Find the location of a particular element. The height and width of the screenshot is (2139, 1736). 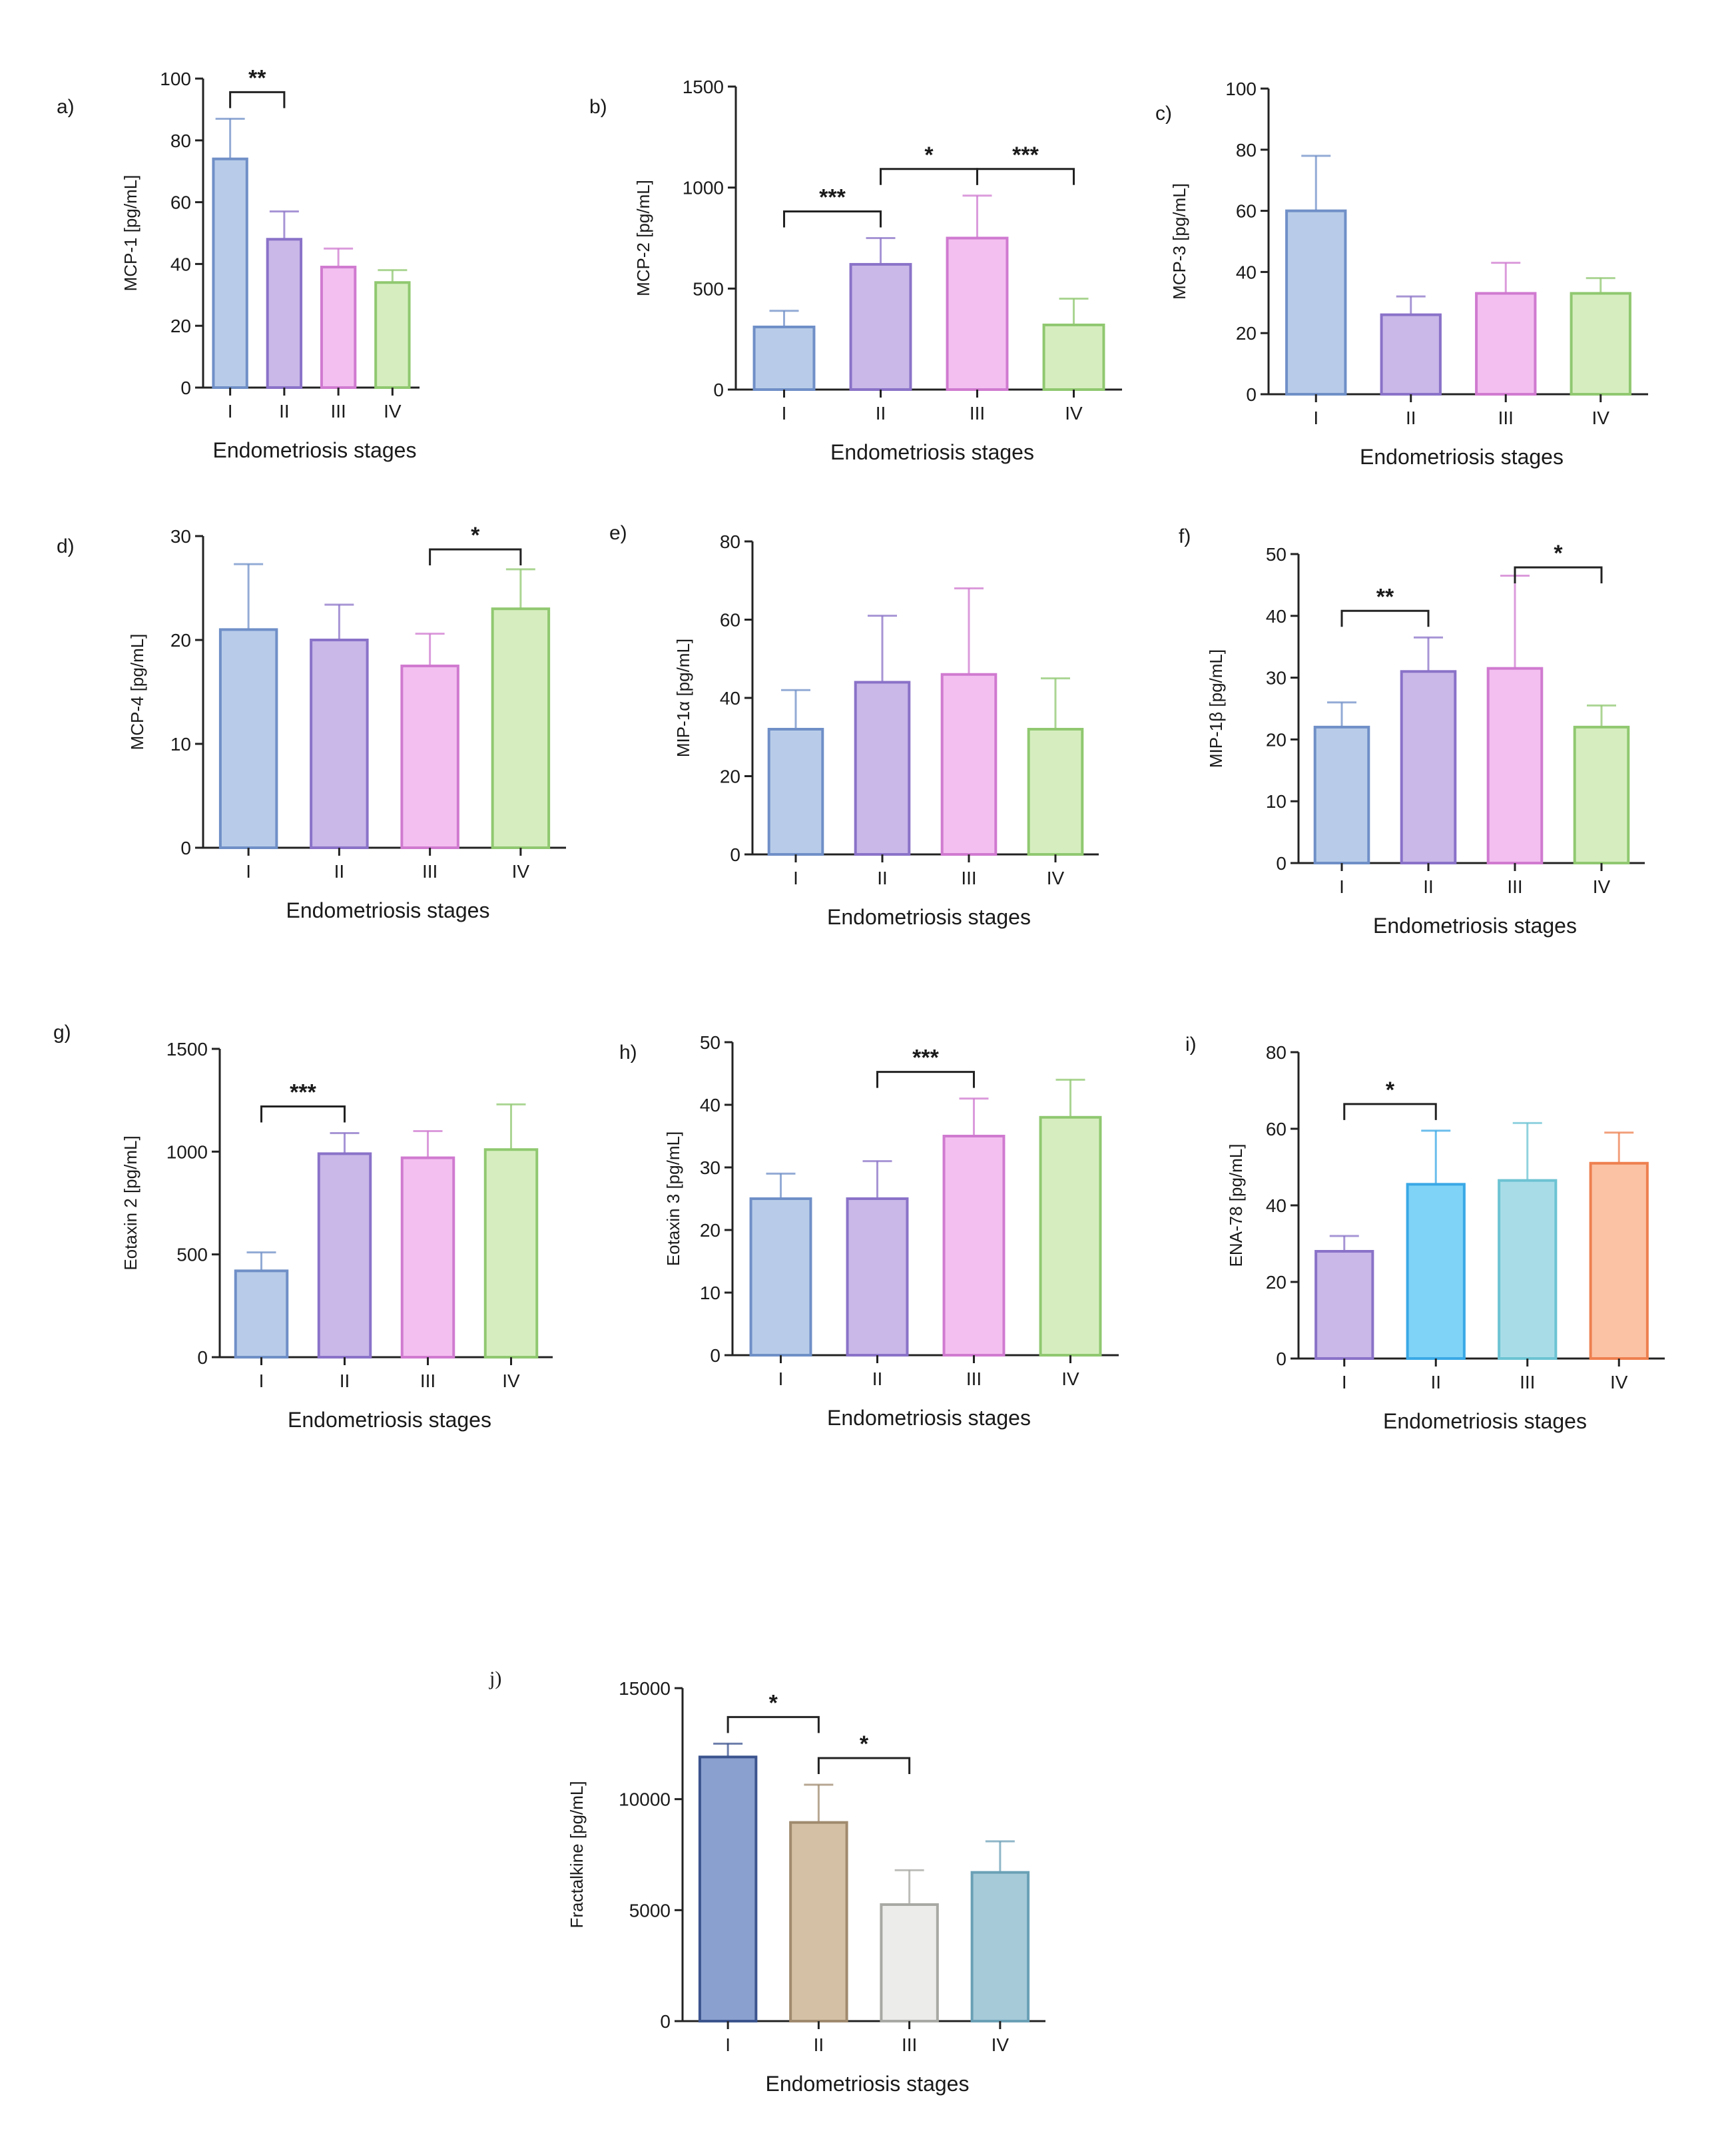

y-tick-label: 100 is located at coordinates (175, 79).